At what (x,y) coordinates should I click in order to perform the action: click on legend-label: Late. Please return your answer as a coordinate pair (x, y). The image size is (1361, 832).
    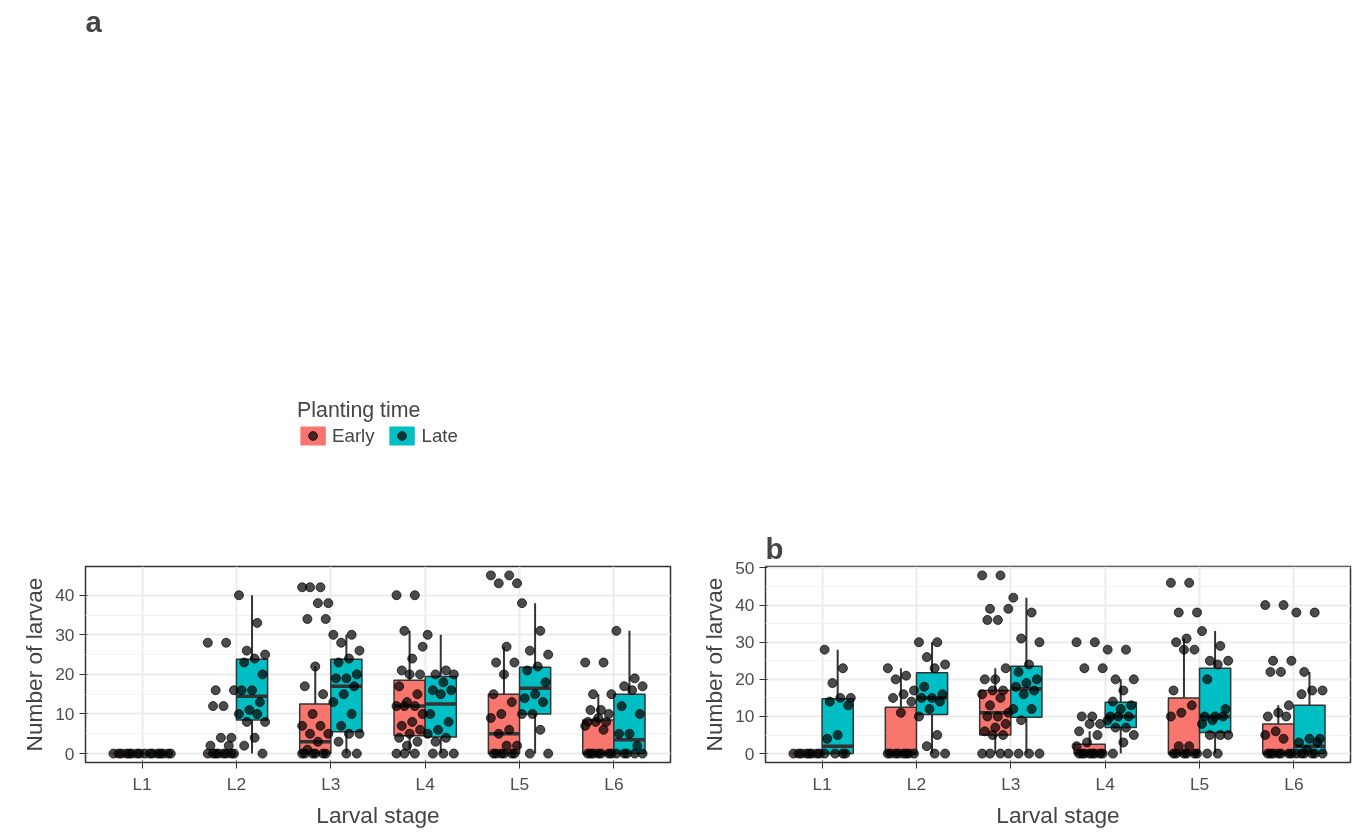
    Looking at the image, I should click on (439, 435).